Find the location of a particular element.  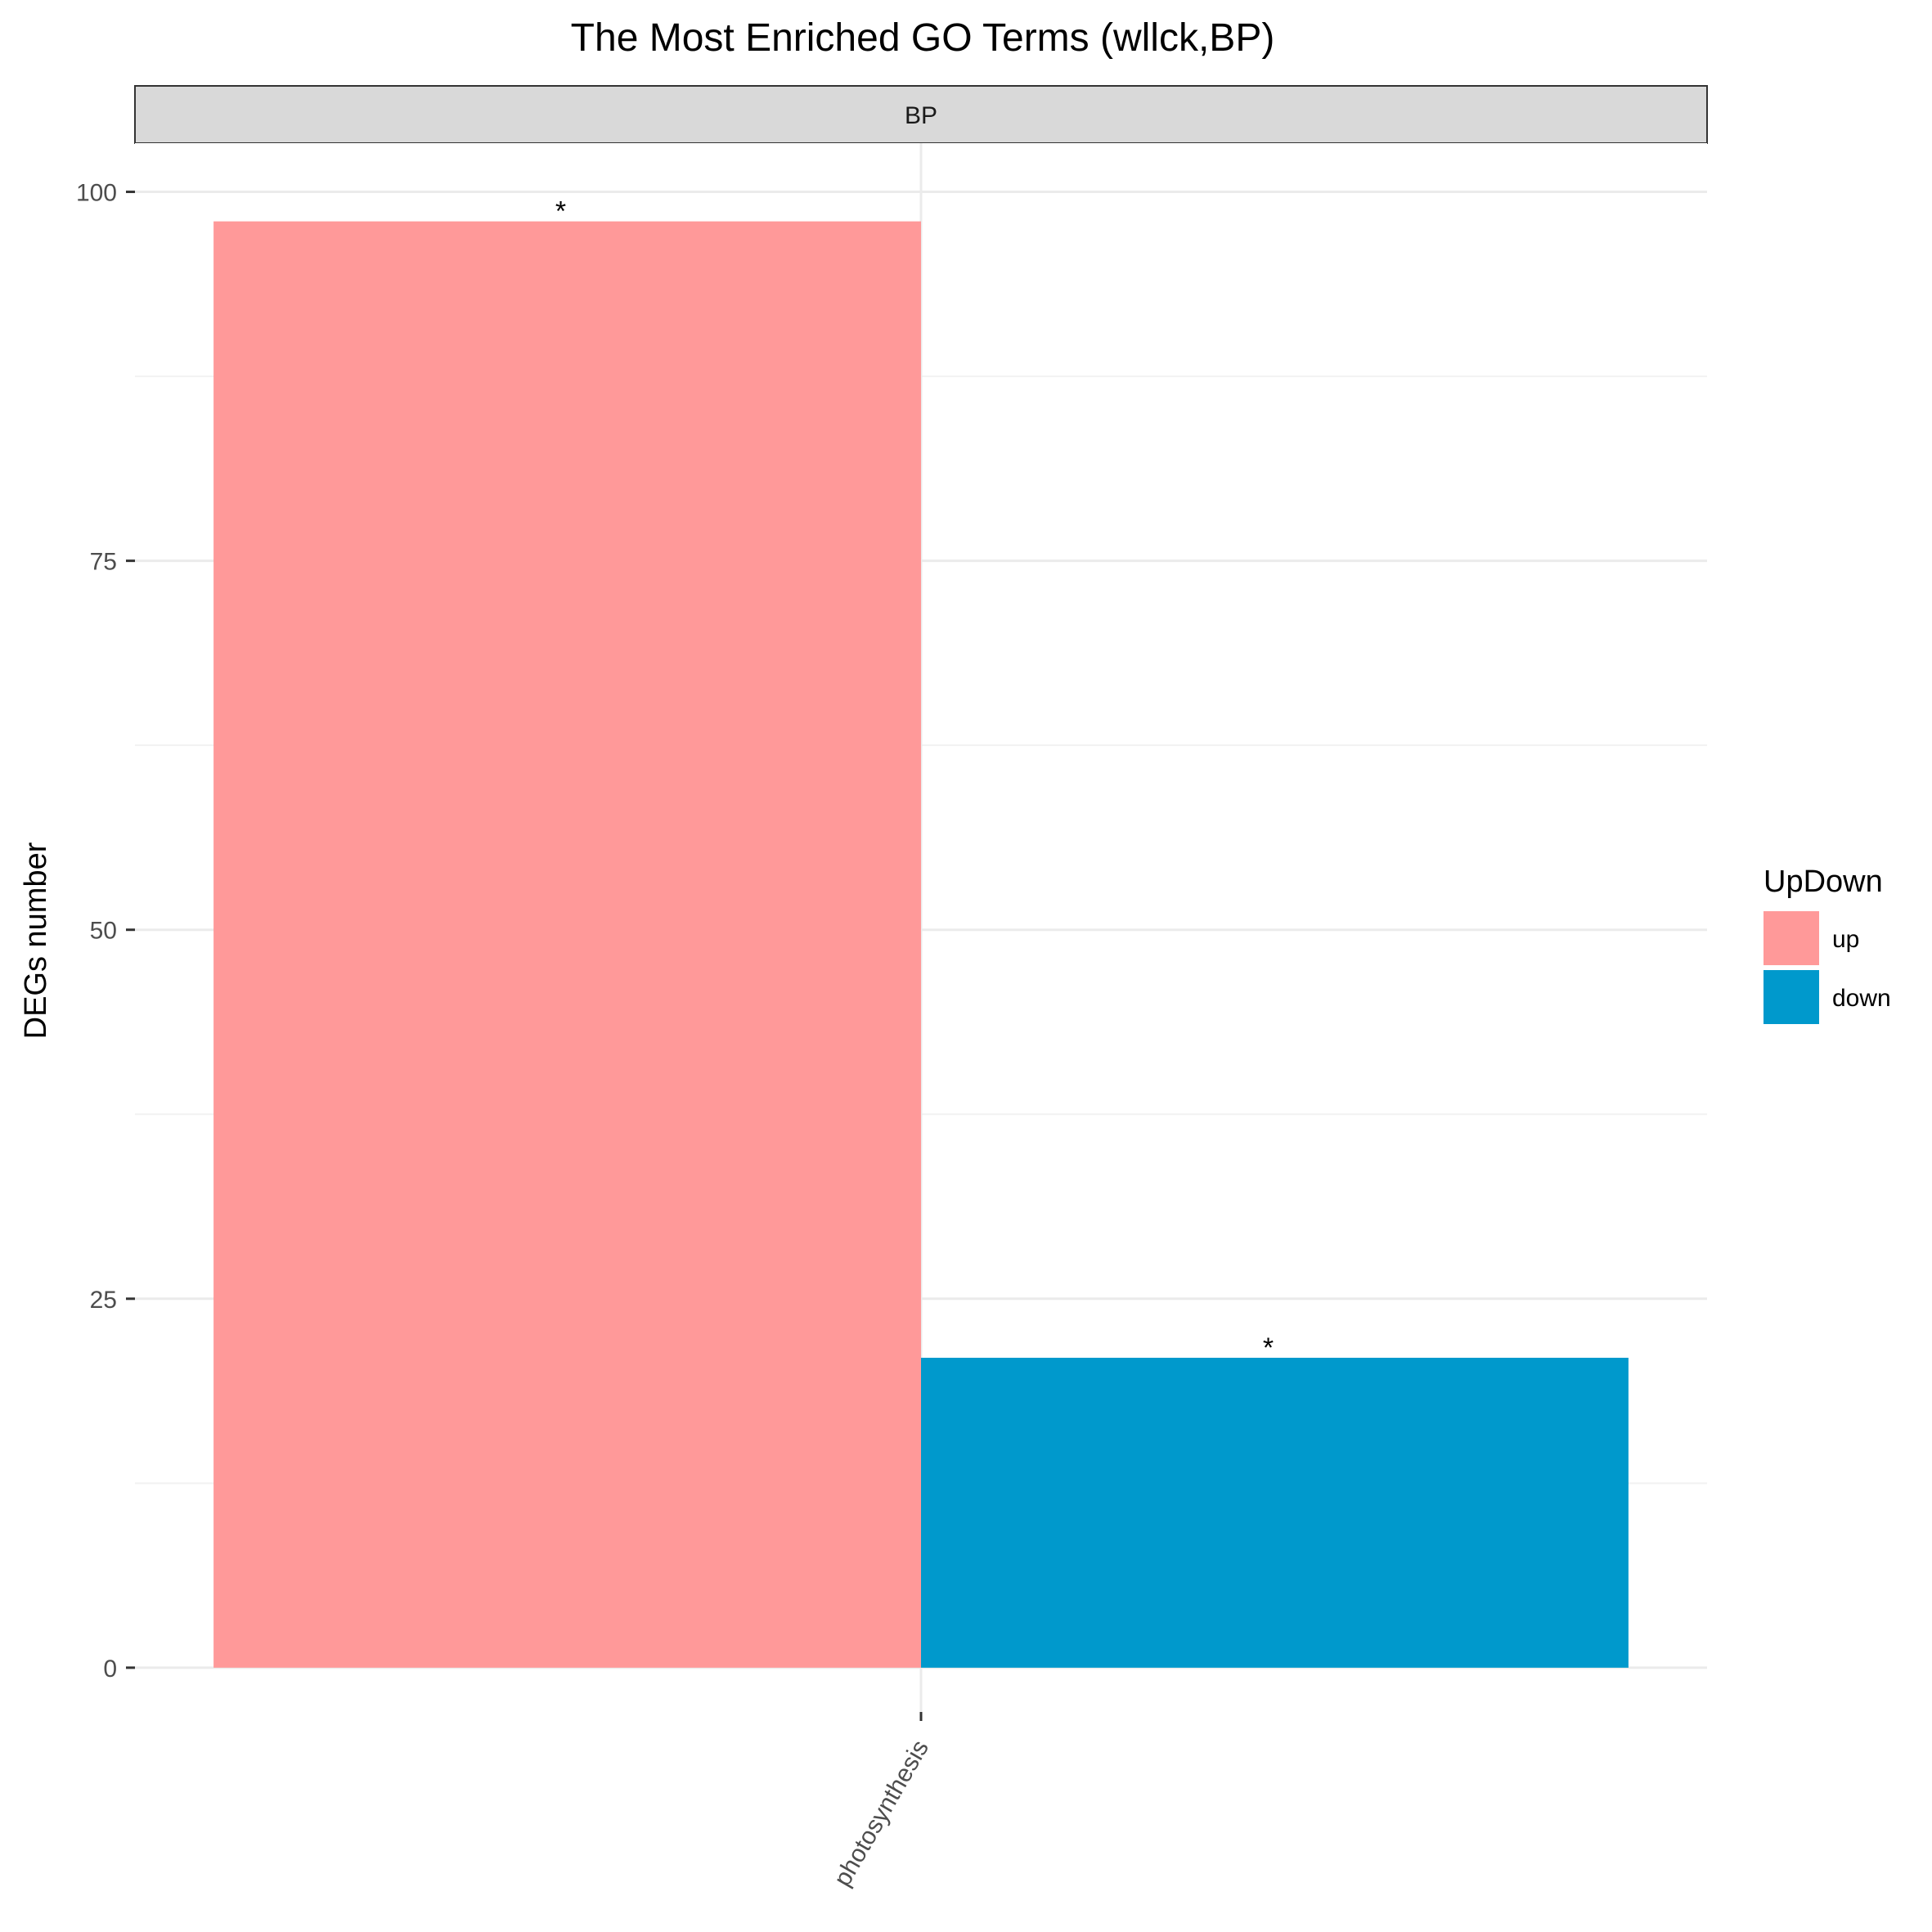

x-tick-label: photosynthesis is located at coordinates (881, 1813).